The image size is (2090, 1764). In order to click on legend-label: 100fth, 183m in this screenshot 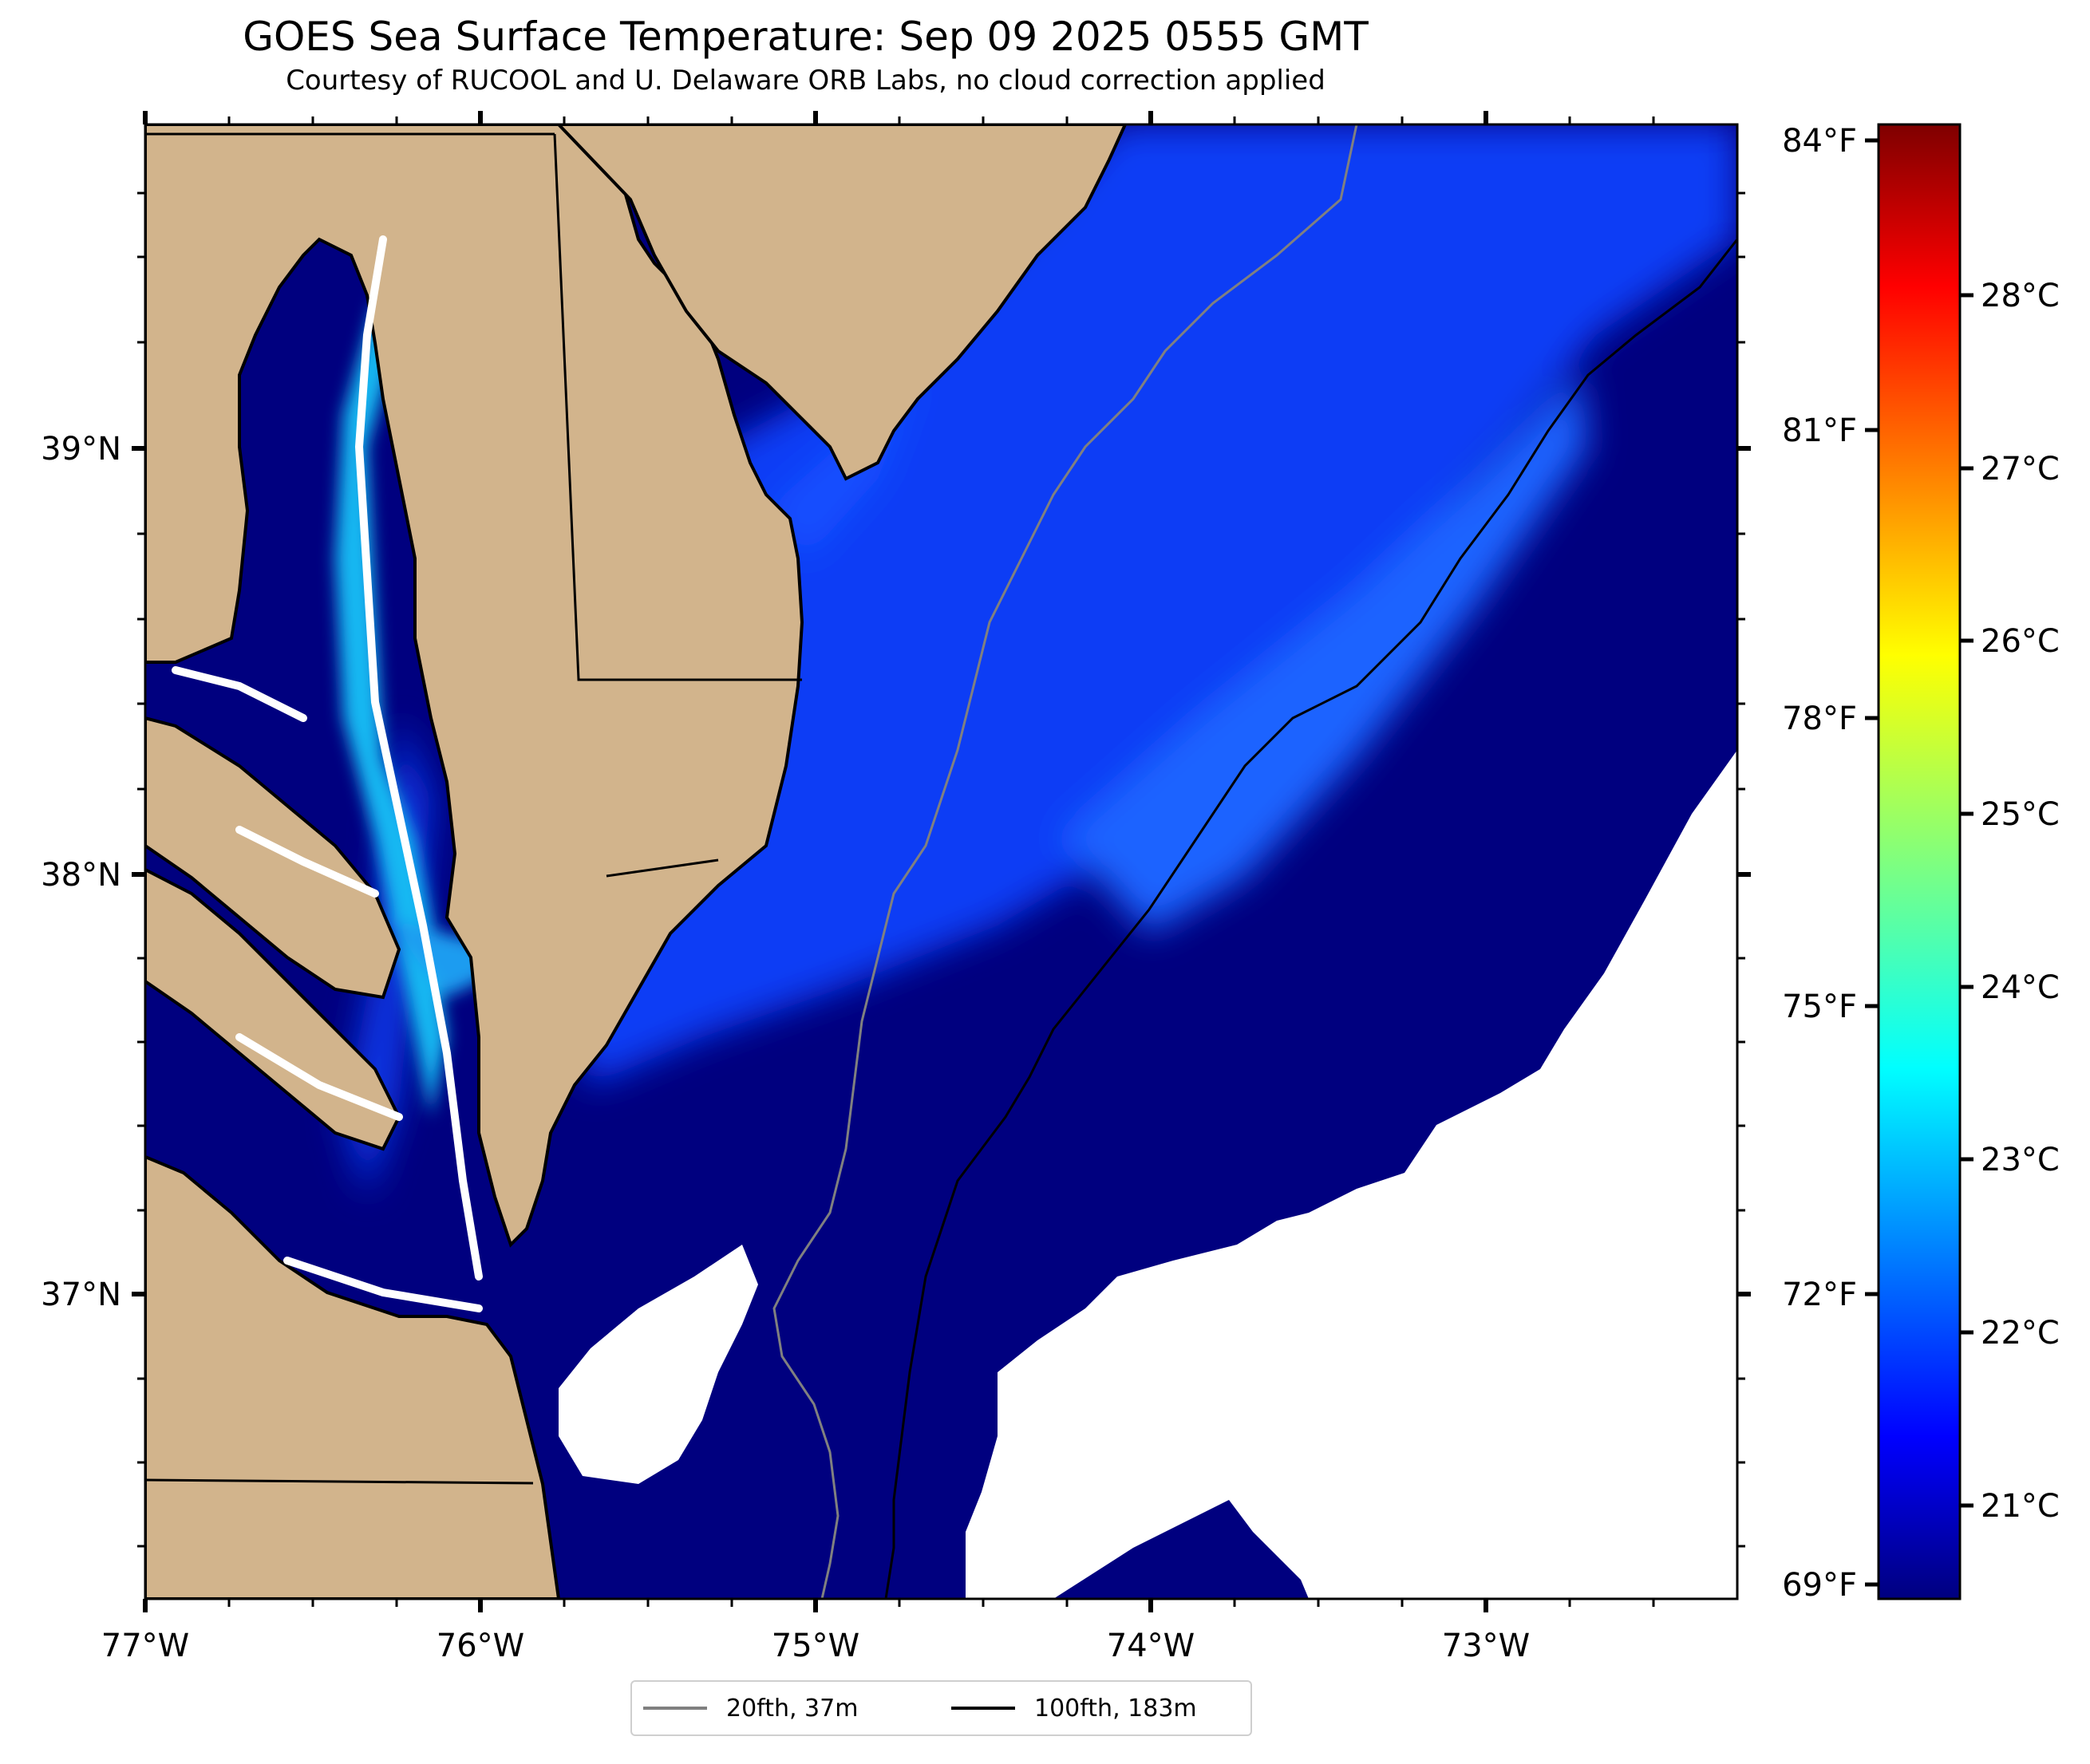, I will do `click(1115, 1708)`.